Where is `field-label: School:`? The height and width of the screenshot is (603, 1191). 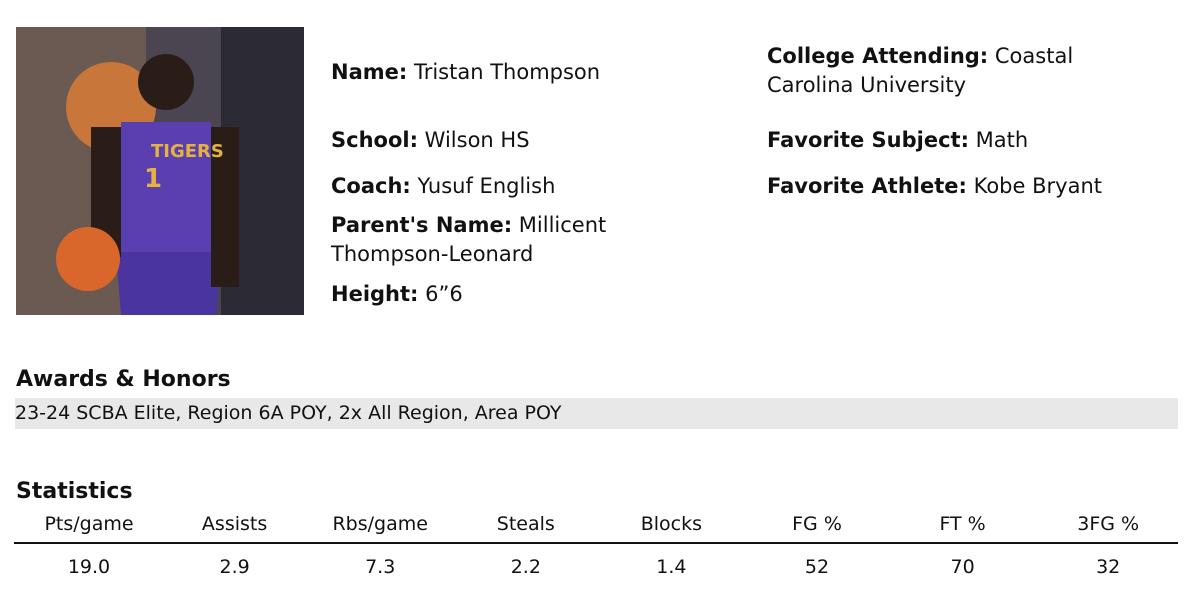
field-label: School: is located at coordinates (374, 140).